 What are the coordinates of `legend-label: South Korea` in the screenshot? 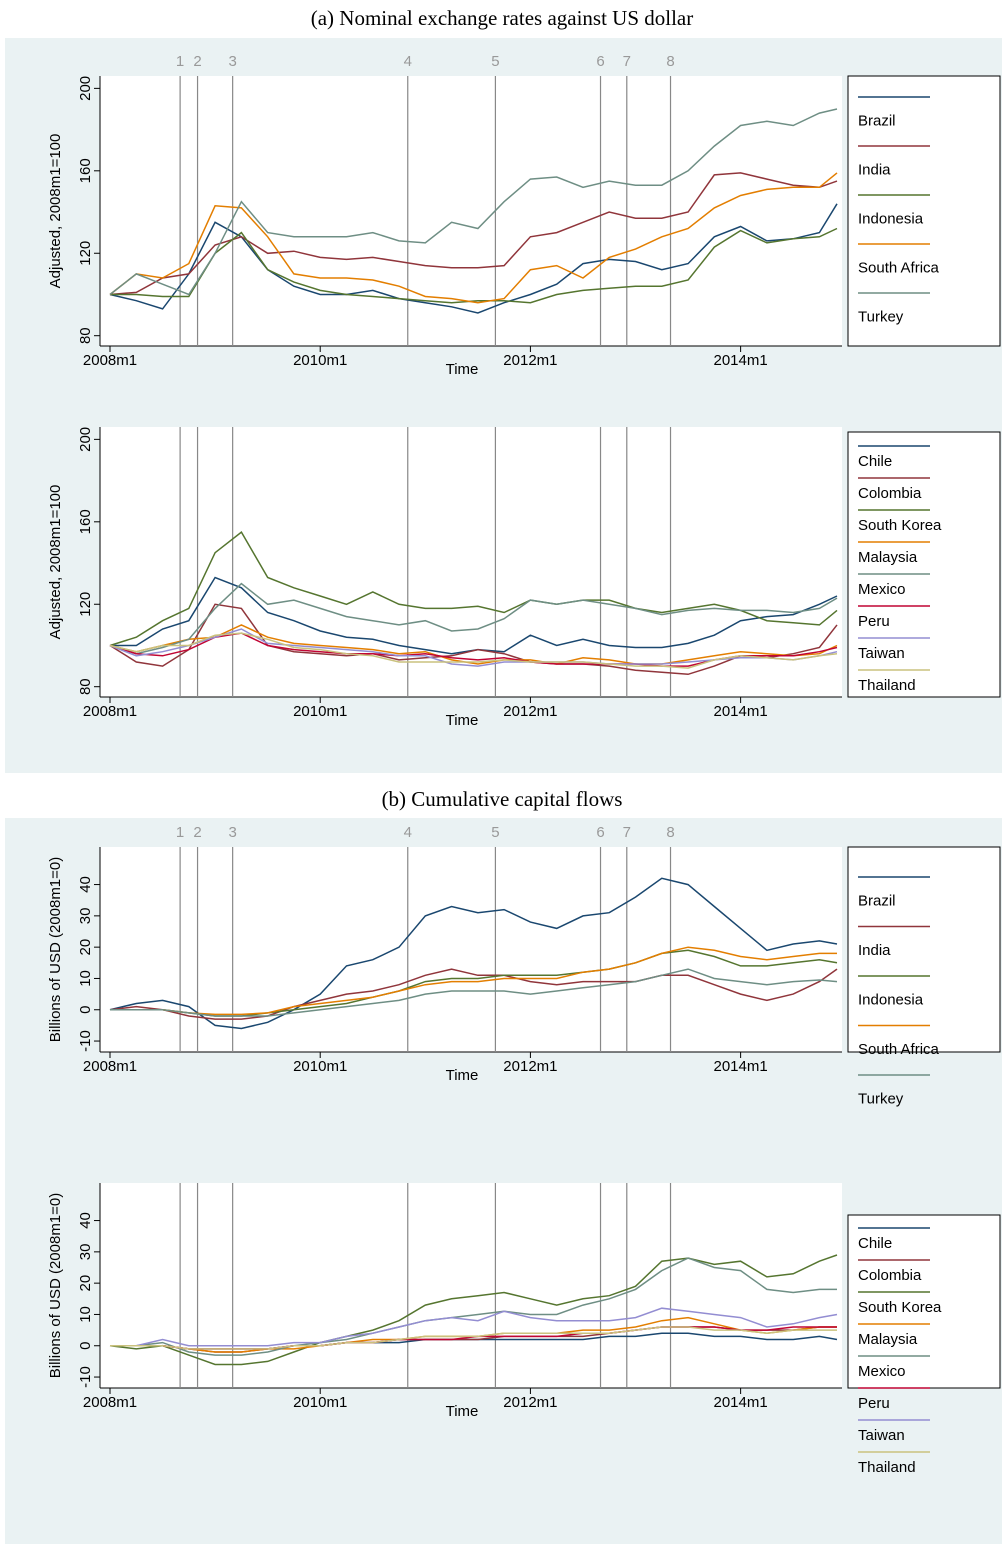 It's located at (900, 525).